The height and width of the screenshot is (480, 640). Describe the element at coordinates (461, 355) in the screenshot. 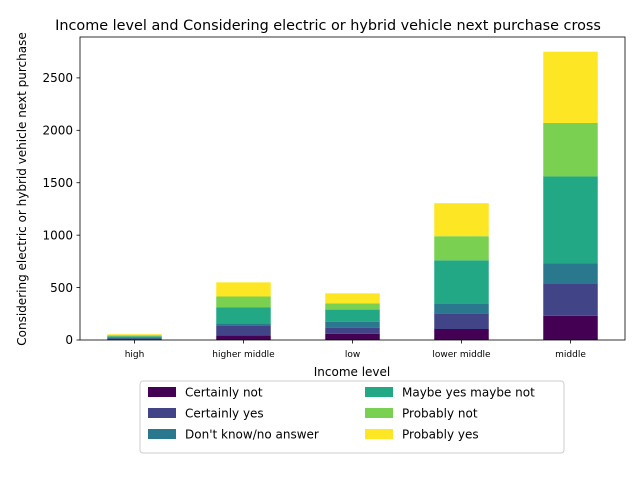

I see `x-tick-label: lower middle` at that location.